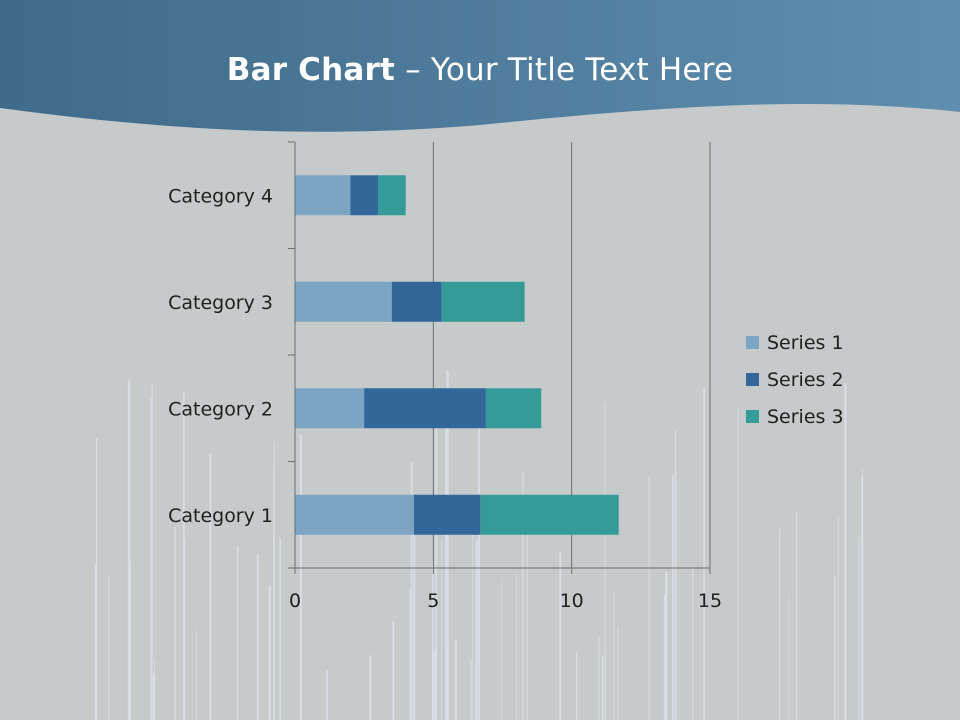  What do you see at coordinates (805, 379) in the screenshot?
I see `legend-label: Series 2` at bounding box center [805, 379].